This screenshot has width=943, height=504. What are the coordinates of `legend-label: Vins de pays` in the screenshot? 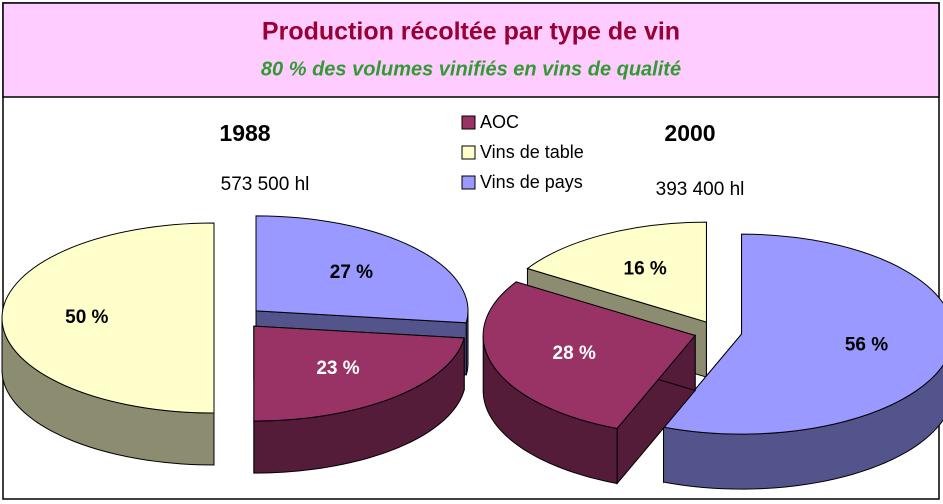 It's located at (531, 182).